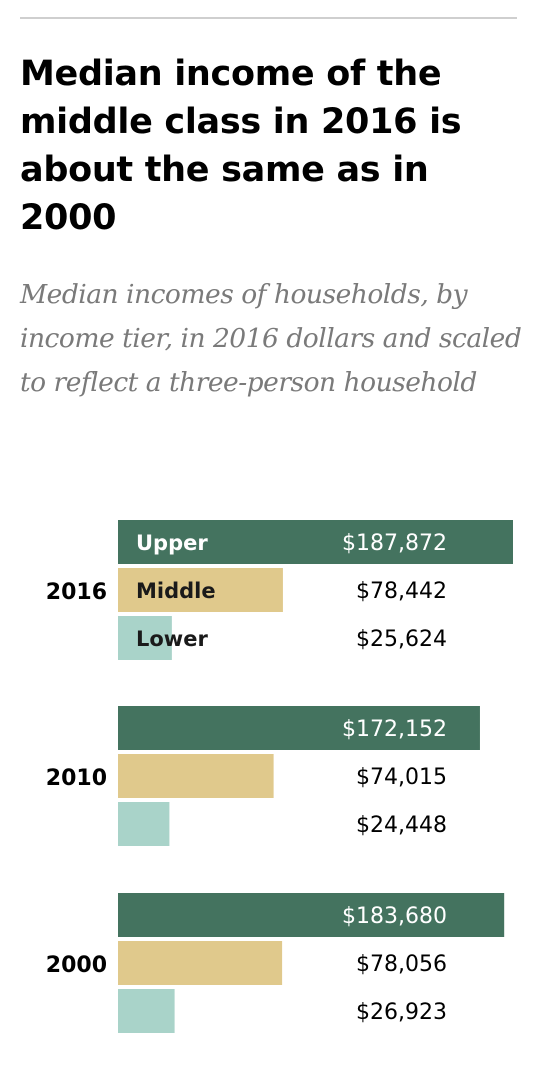 The height and width of the screenshot is (1066, 546). Describe the element at coordinates (394, 916) in the screenshot. I see `value-label-upper-2000: $183,680` at that location.